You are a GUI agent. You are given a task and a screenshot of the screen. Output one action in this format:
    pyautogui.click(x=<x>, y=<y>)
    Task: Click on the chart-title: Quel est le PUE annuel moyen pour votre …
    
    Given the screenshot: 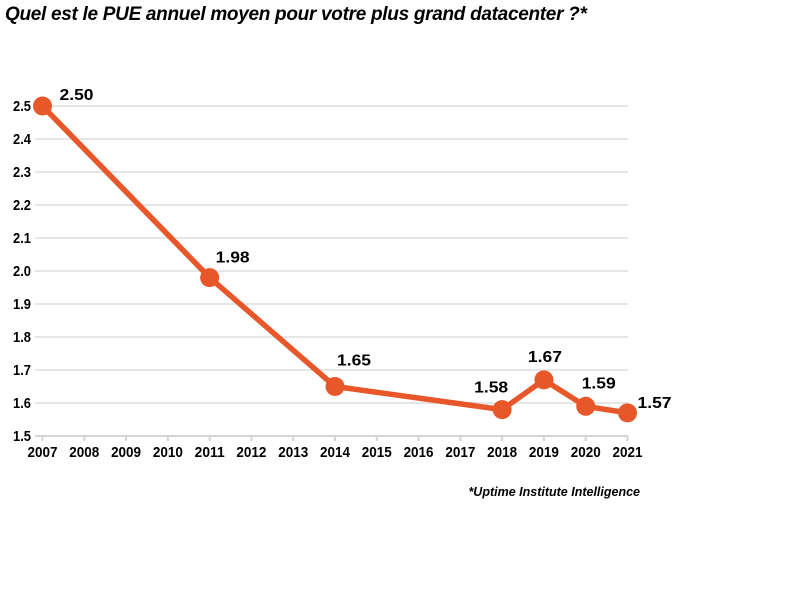 What is the action you would take?
    pyautogui.click(x=296, y=14)
    